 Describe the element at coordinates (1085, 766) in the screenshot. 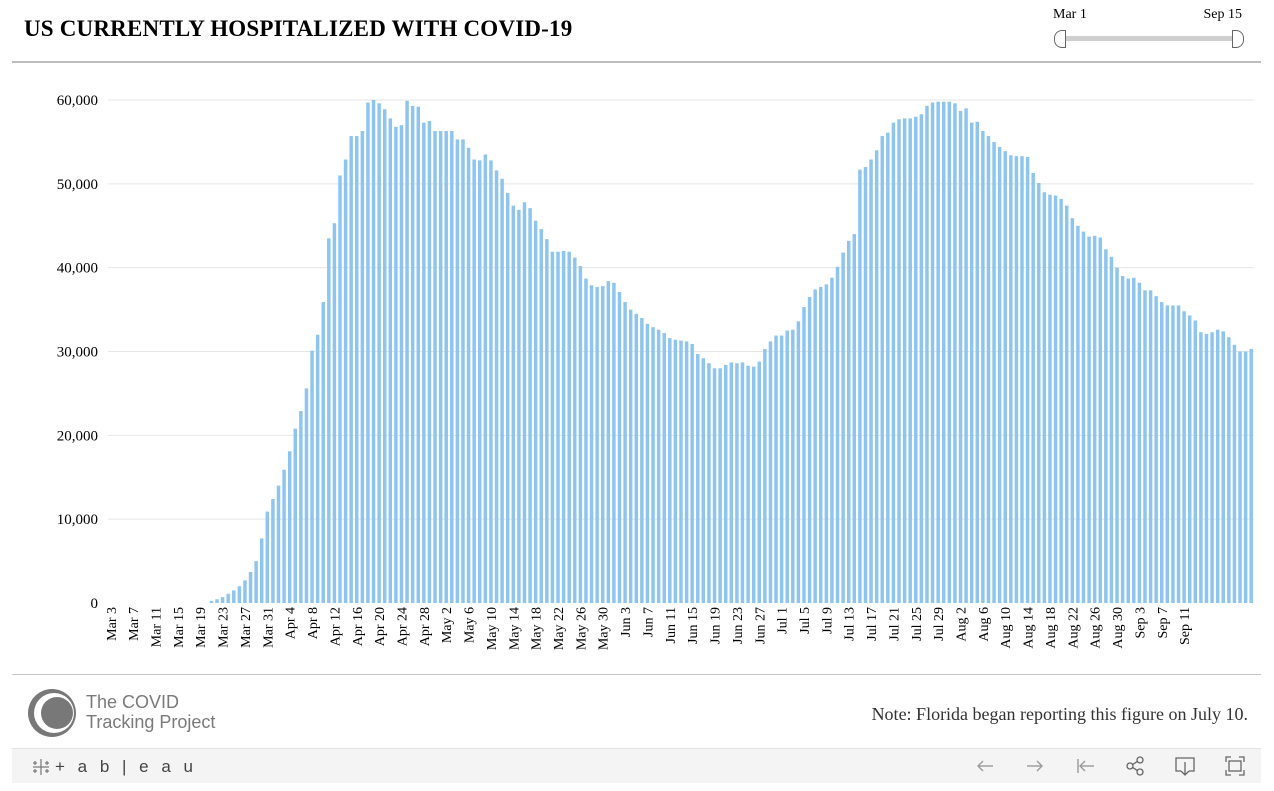

I see `revert-icon` at that location.